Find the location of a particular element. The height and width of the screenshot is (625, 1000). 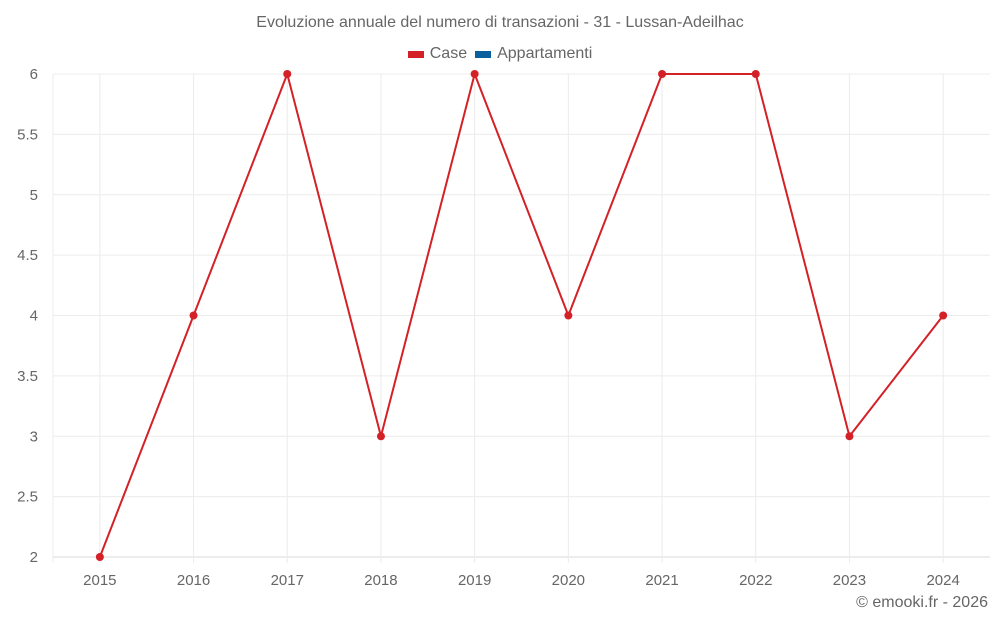

credit-text: © emooki.fr - 2026 is located at coordinates (922, 602).